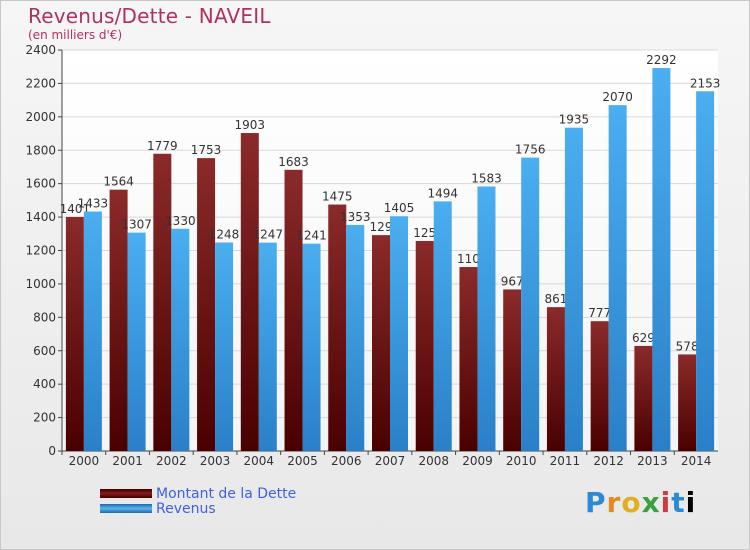 This screenshot has width=750, height=550. Describe the element at coordinates (186, 508) in the screenshot. I see `legend-label-revenus: Revenus` at that location.